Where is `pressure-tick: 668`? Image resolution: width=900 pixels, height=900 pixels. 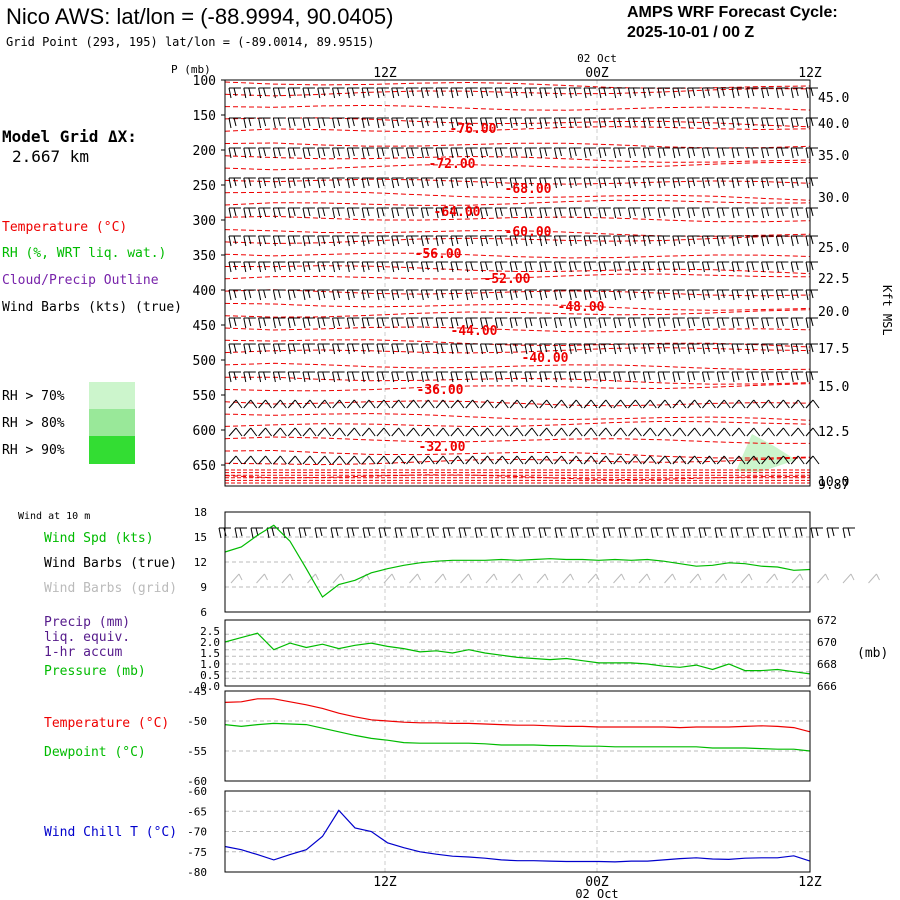
pressure-tick: 668 is located at coordinates (827, 664).